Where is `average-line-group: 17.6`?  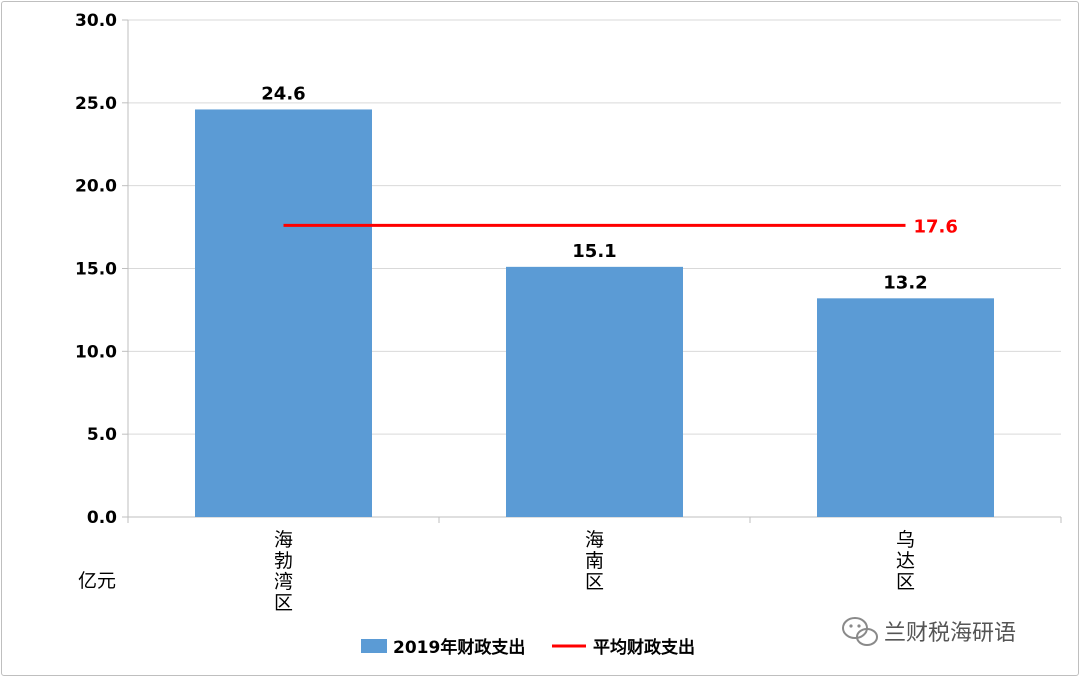
average-line-group: 17.6 is located at coordinates (620, 226).